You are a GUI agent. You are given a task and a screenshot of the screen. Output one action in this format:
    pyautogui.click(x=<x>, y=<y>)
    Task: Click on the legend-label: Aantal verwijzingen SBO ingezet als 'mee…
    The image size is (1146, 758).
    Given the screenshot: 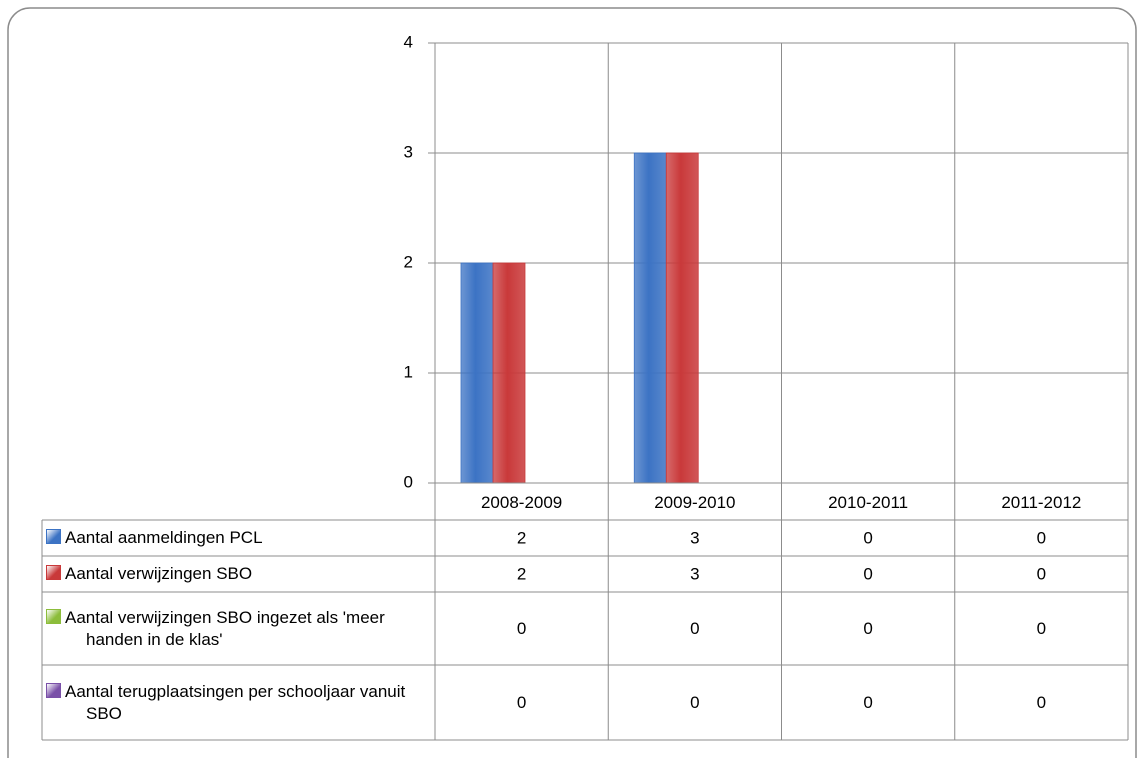 What is the action you would take?
    pyautogui.click(x=238, y=628)
    